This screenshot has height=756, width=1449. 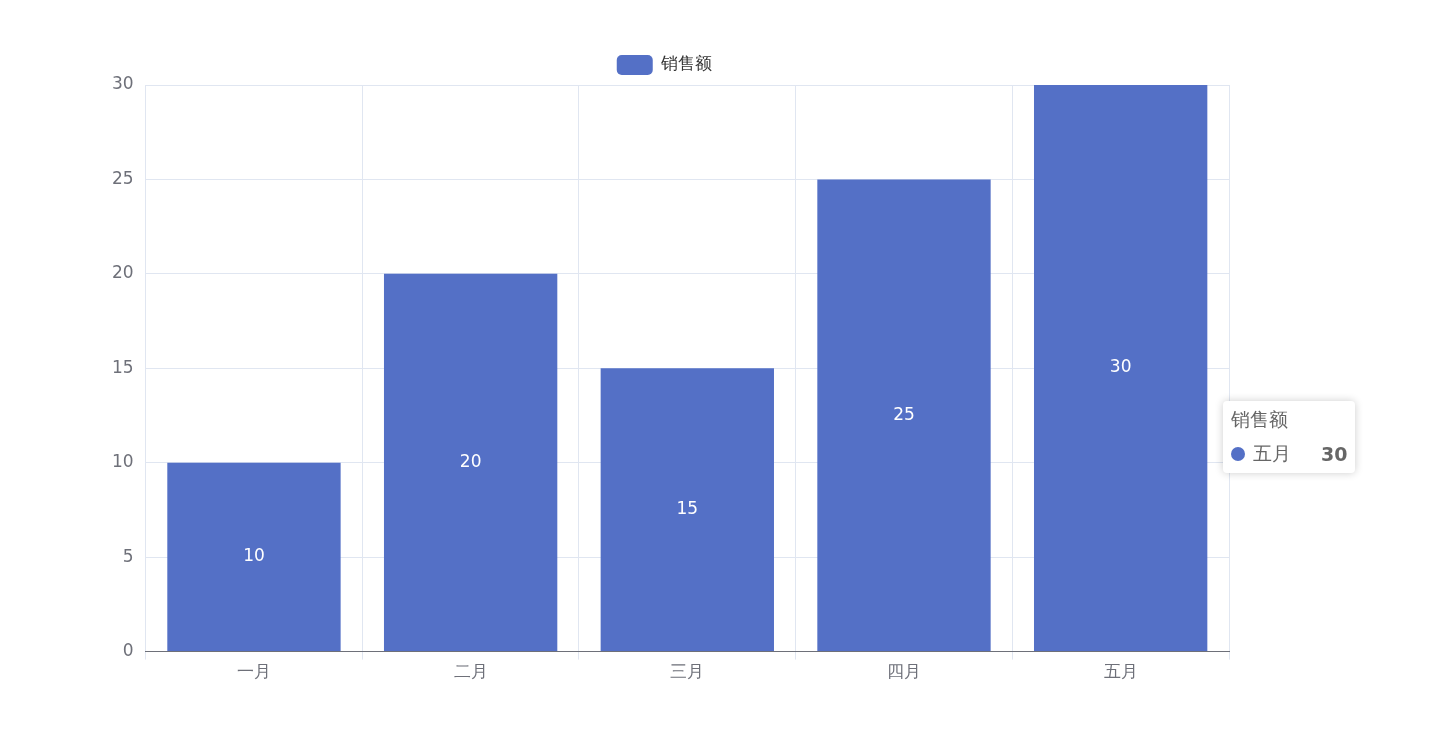 I want to click on x-tick-label: 一月, so click(x=253, y=671).